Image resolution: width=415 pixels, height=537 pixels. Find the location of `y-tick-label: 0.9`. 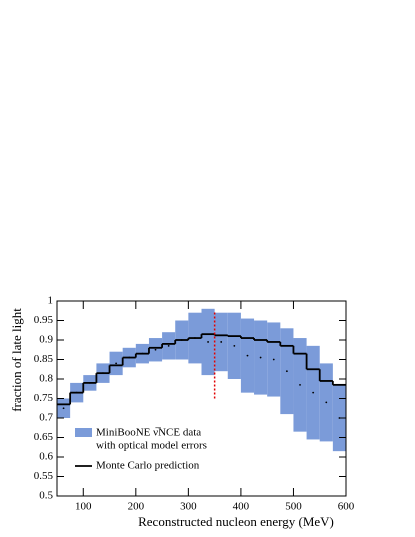

y-tick-label: 0.9 is located at coordinates (46, 340).